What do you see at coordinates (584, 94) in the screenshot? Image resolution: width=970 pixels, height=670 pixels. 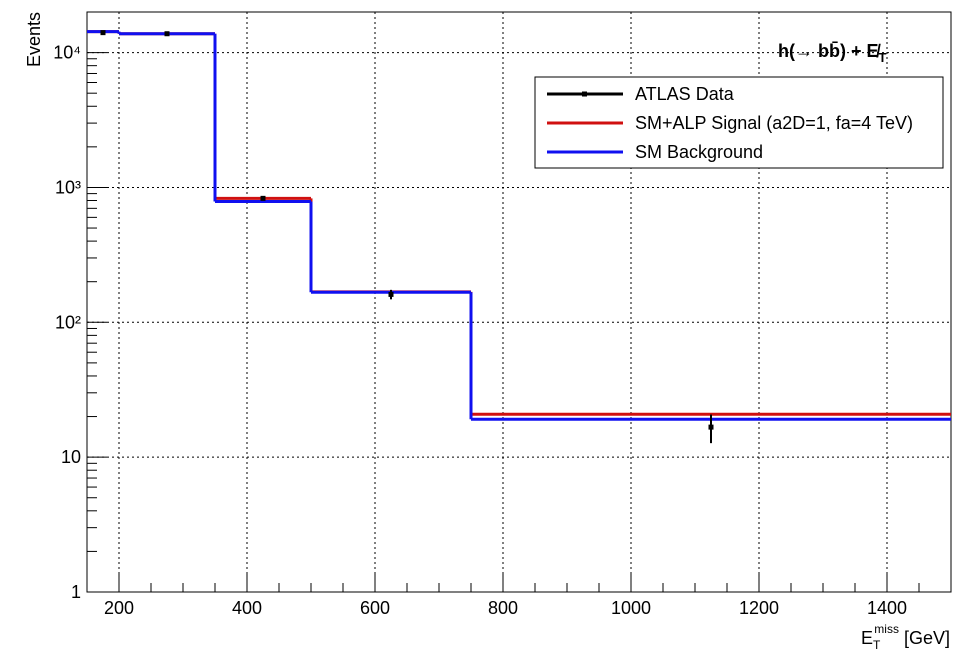 I see `legend-marker` at bounding box center [584, 94].